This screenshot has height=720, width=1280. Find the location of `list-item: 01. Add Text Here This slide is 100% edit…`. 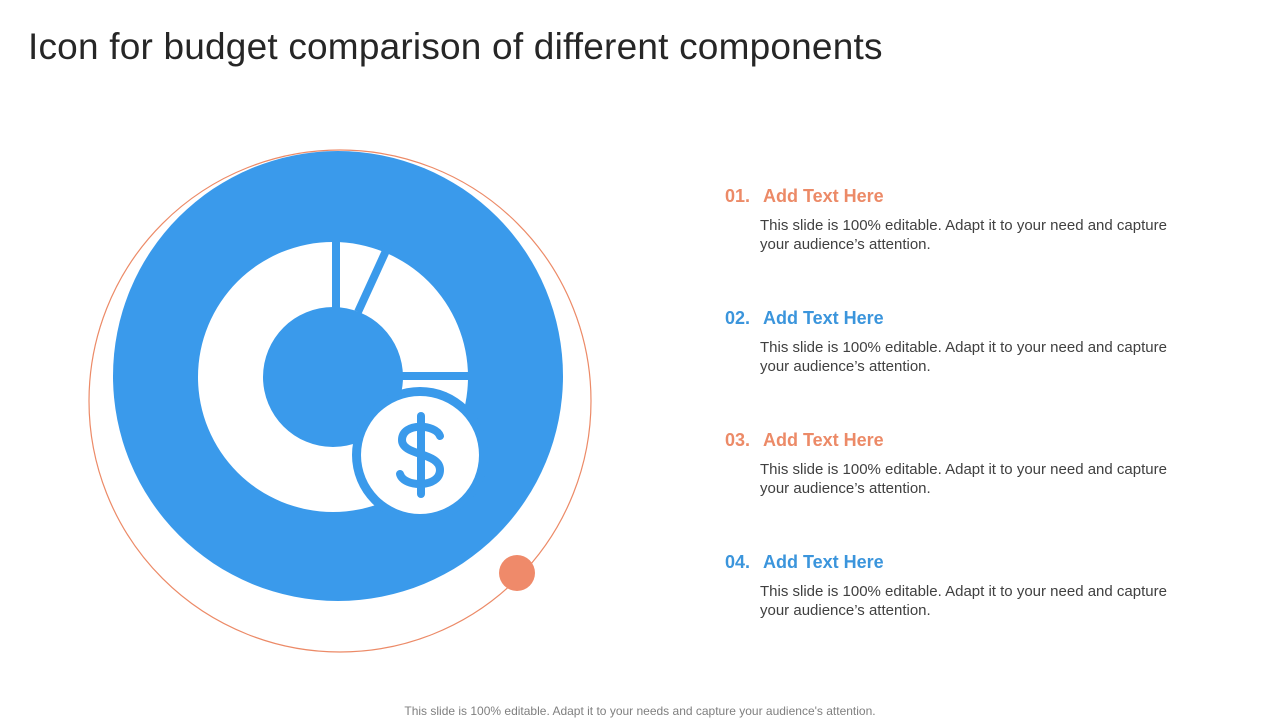

list-item: 01. Add Text Here This slide is 100% edit… is located at coordinates (965, 220).